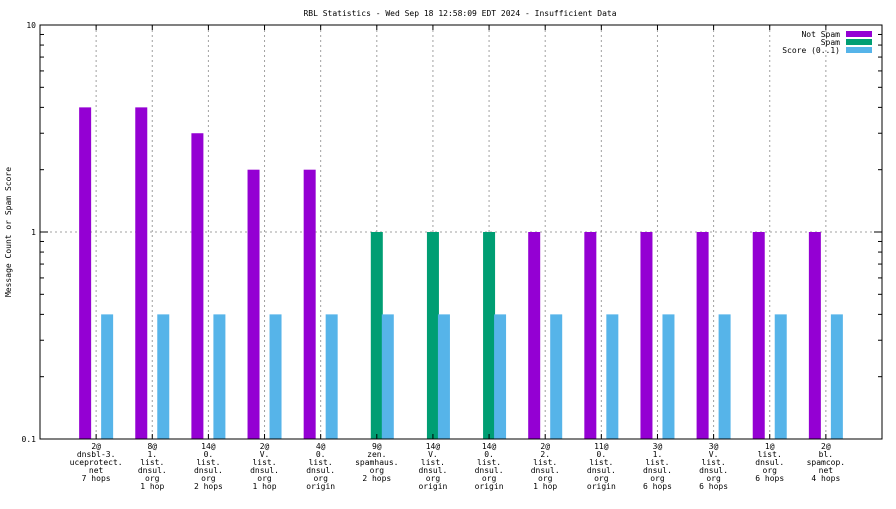 This screenshot has height=509, width=896. I want to click on x-tick-label-line: 3@, so click(714, 446).